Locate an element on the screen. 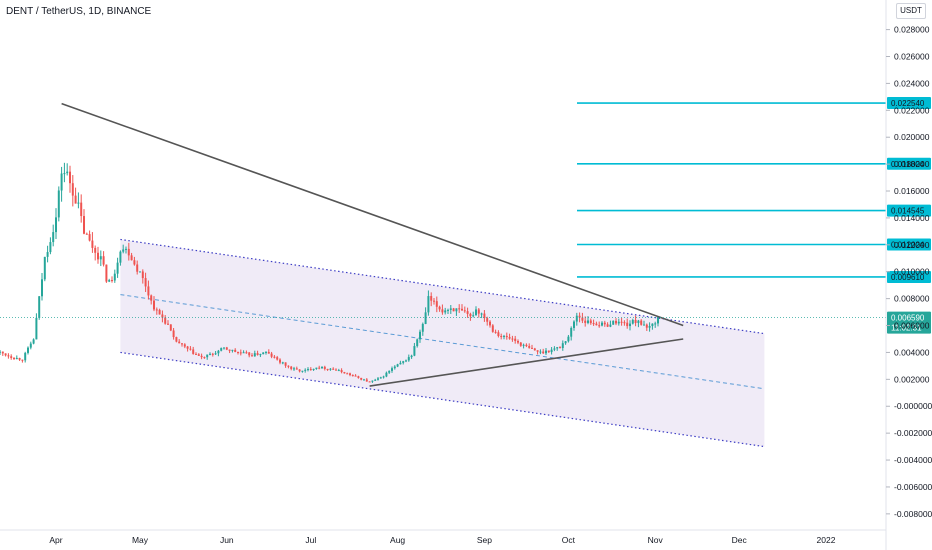 The width and height of the screenshot is (932, 550). y-tick-label: 0.016000 is located at coordinates (912, 191).